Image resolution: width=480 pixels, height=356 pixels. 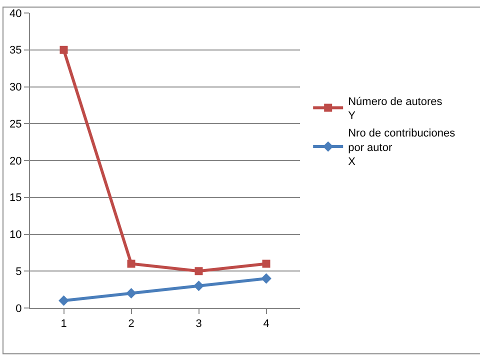 What do you see at coordinates (395, 109) in the screenshot?
I see `legend-label: Número de autores Y` at bounding box center [395, 109].